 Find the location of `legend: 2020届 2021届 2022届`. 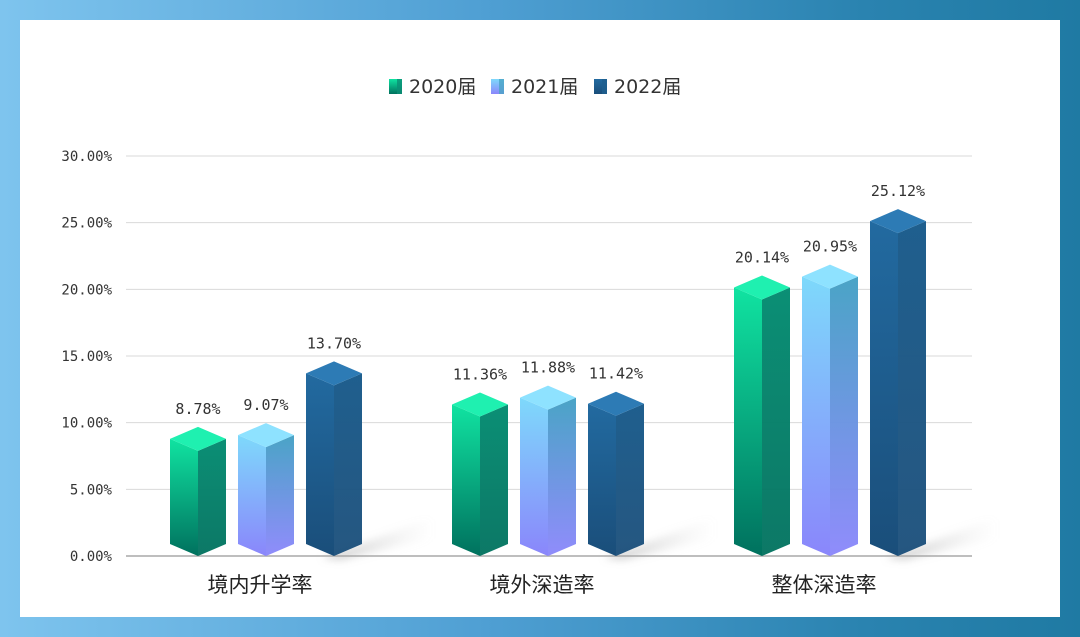

legend: 2020届 2021届 2022届 is located at coordinates (535, 87).